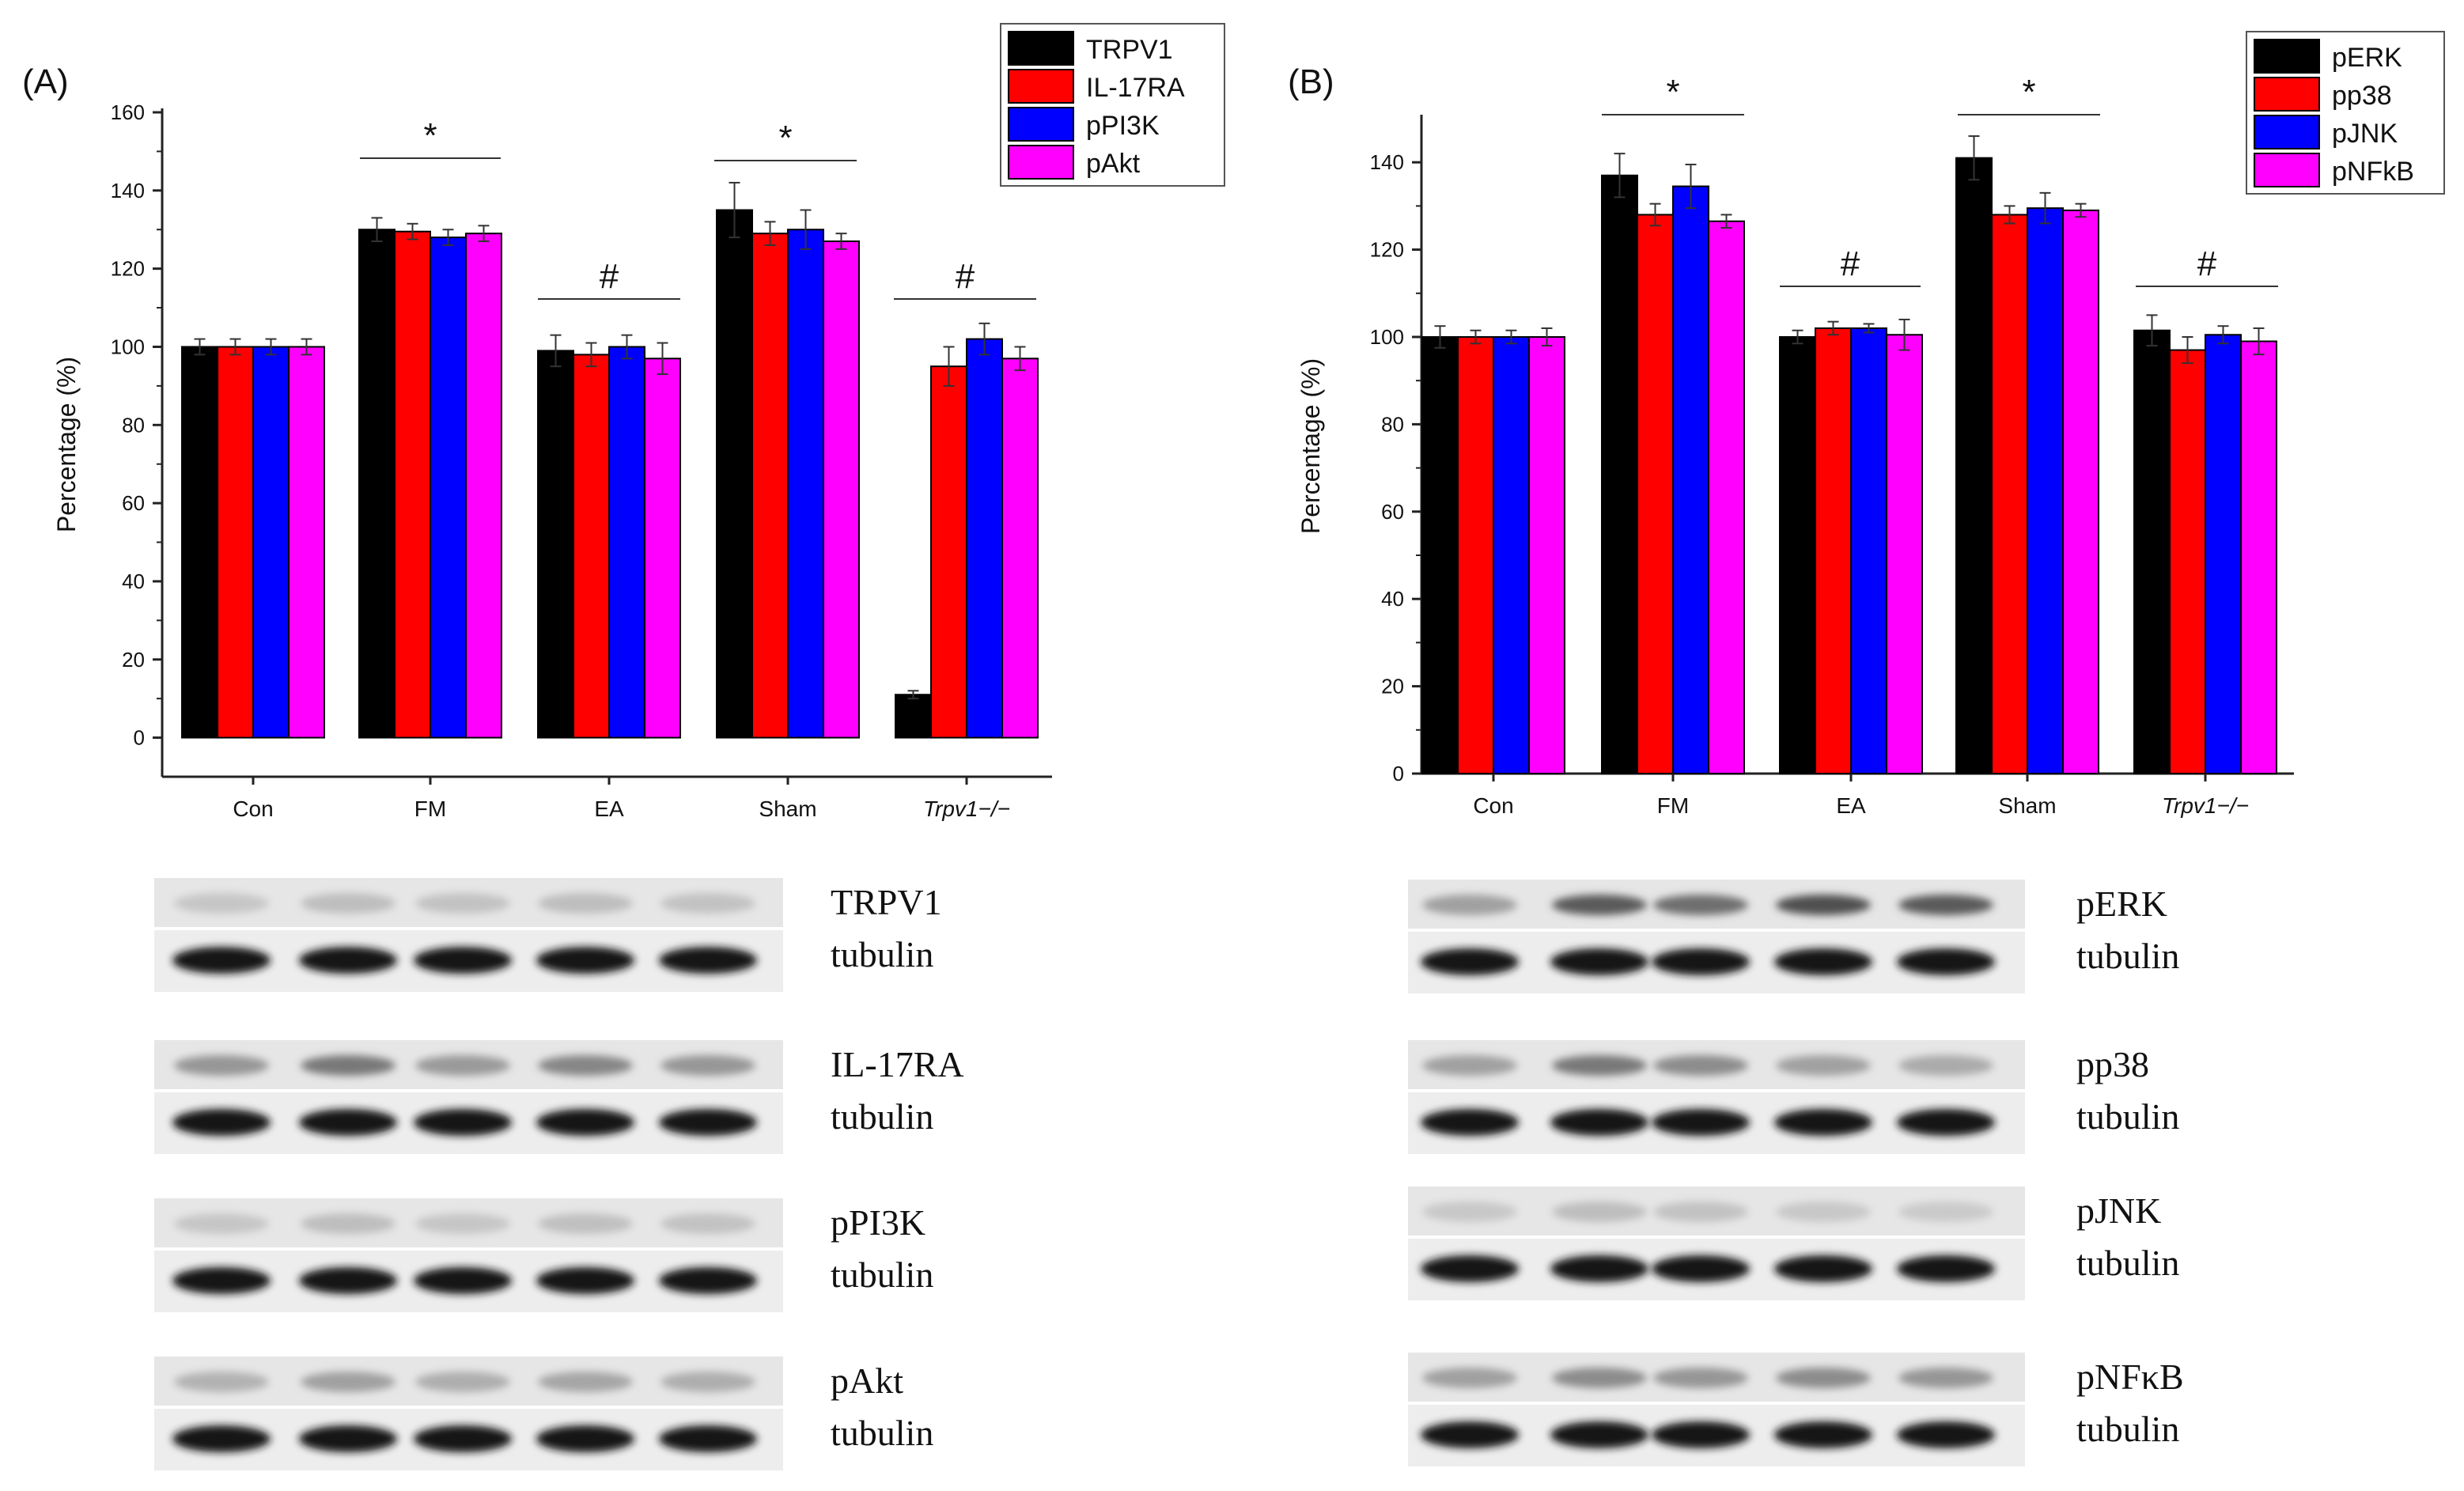  What do you see at coordinates (1672, 93) in the screenshot?
I see `panel-b-significance-symbol: *` at bounding box center [1672, 93].